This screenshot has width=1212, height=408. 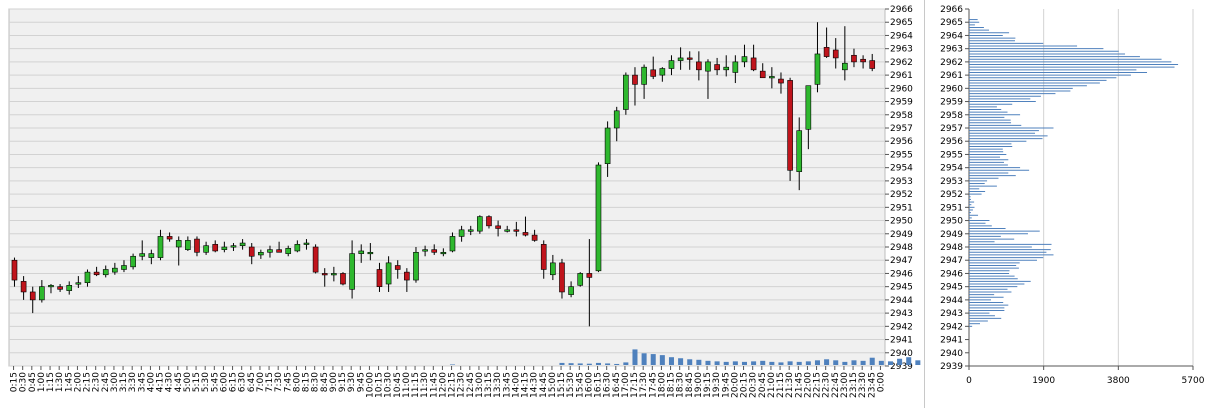 What do you see at coordinates (969, 381) in the screenshot?
I see `x-tick-label: 0` at bounding box center [969, 381].